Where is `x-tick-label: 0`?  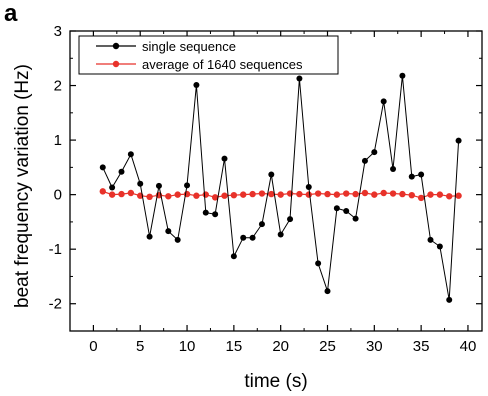
x-tick-label: 0 is located at coordinates (93, 346).